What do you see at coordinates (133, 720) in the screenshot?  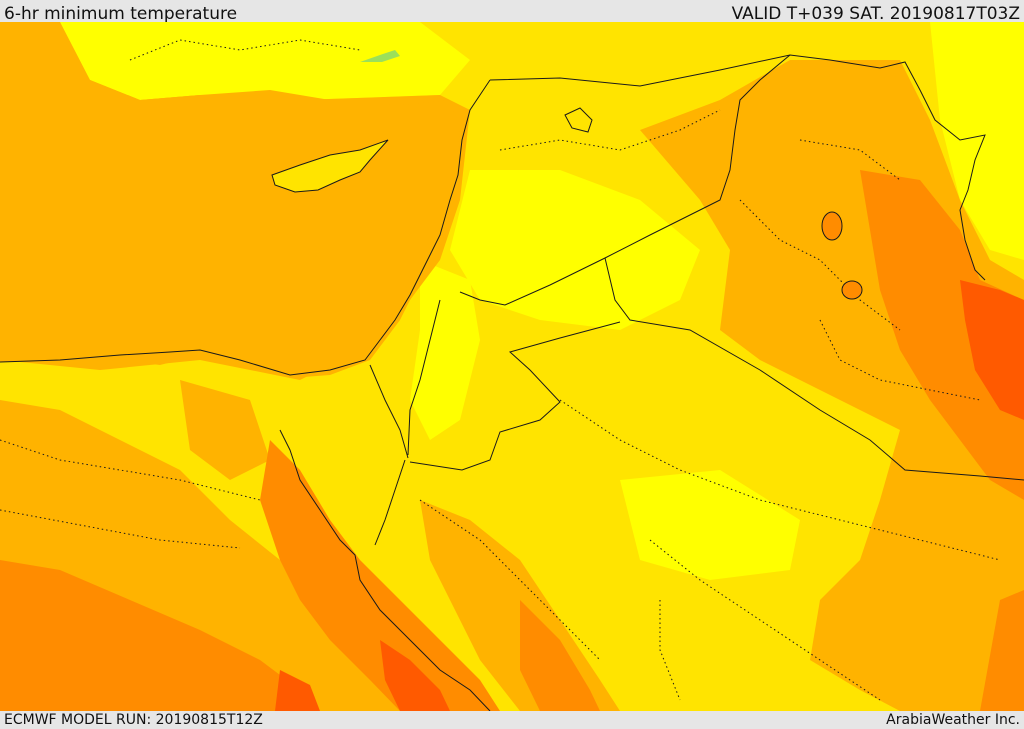 I see `model-run-label: ECMWF MODEL RUN: 20190815T12Z` at bounding box center [133, 720].